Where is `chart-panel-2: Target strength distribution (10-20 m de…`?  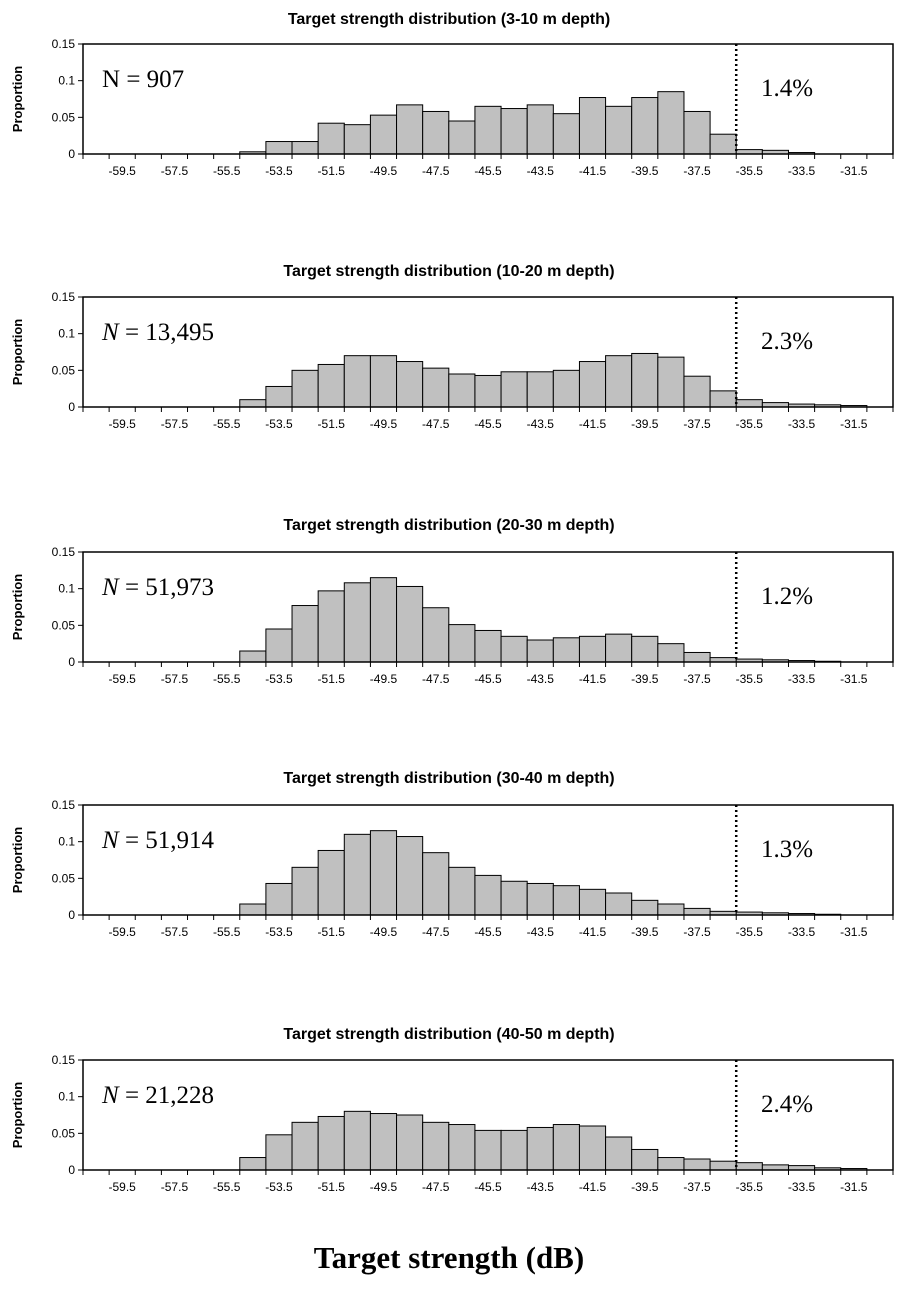 chart-panel-2: Target strength distribution (10-20 m de… is located at coordinates (452, 347).